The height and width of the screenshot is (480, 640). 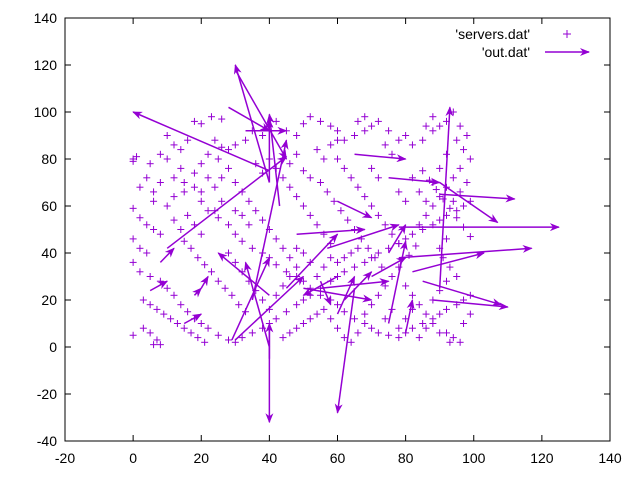 I want to click on legend: 'servers.dat' 'out.dat', so click(x=522, y=43).